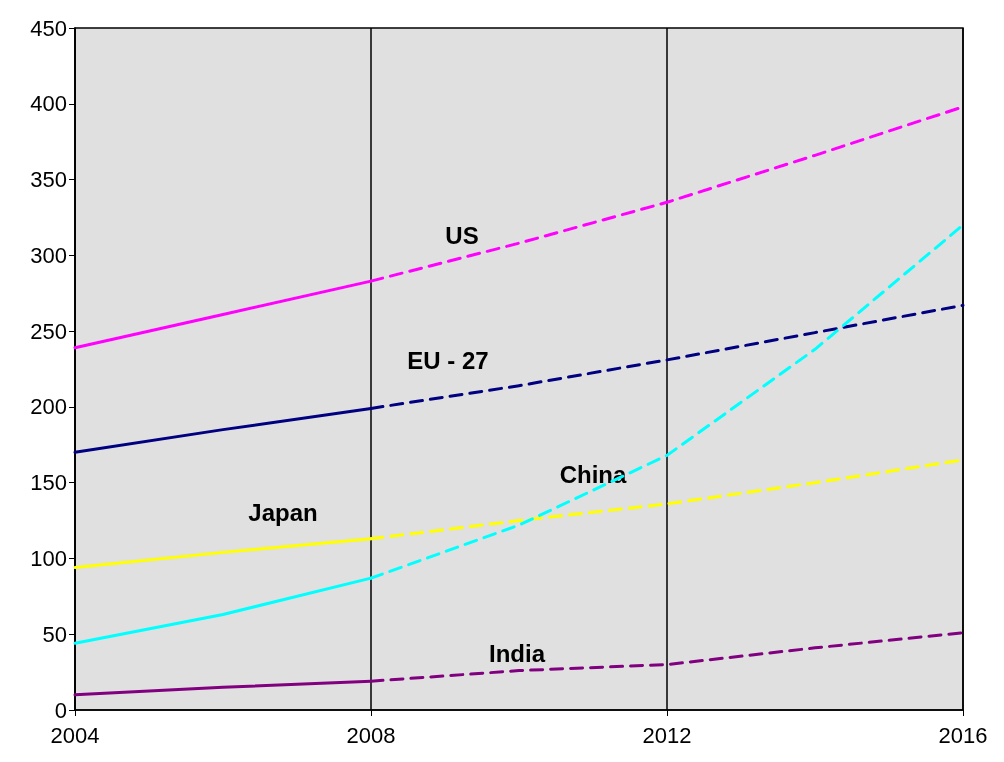  Describe the element at coordinates (593, 474) in the screenshot. I see `series-label: China` at that location.